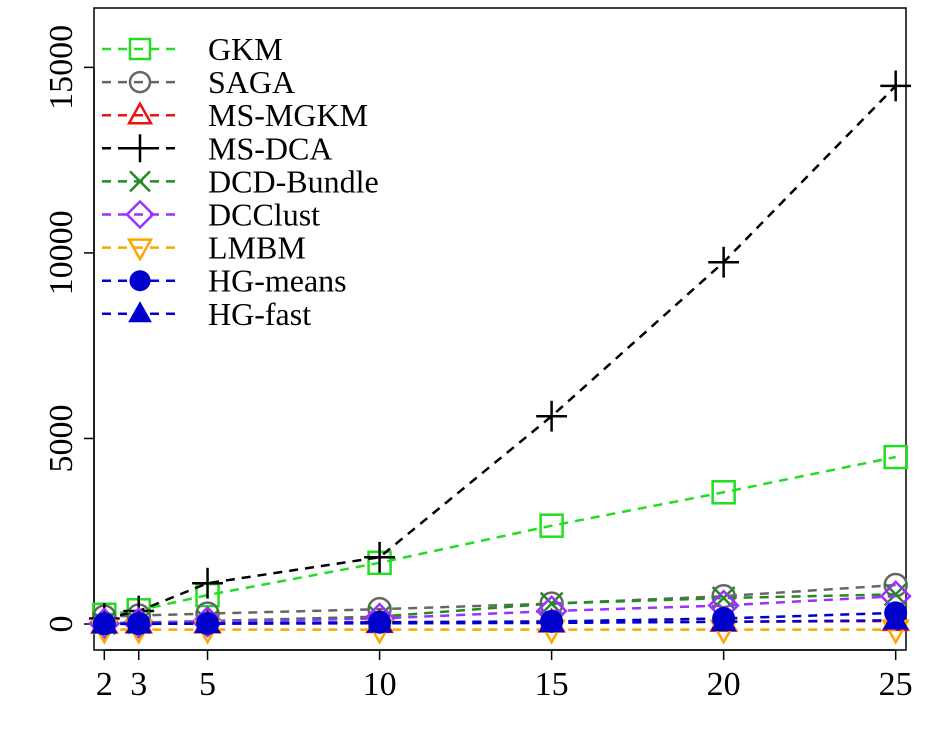 This screenshot has height=742, width=927. I want to click on legend-label: LMBM, so click(257, 248).